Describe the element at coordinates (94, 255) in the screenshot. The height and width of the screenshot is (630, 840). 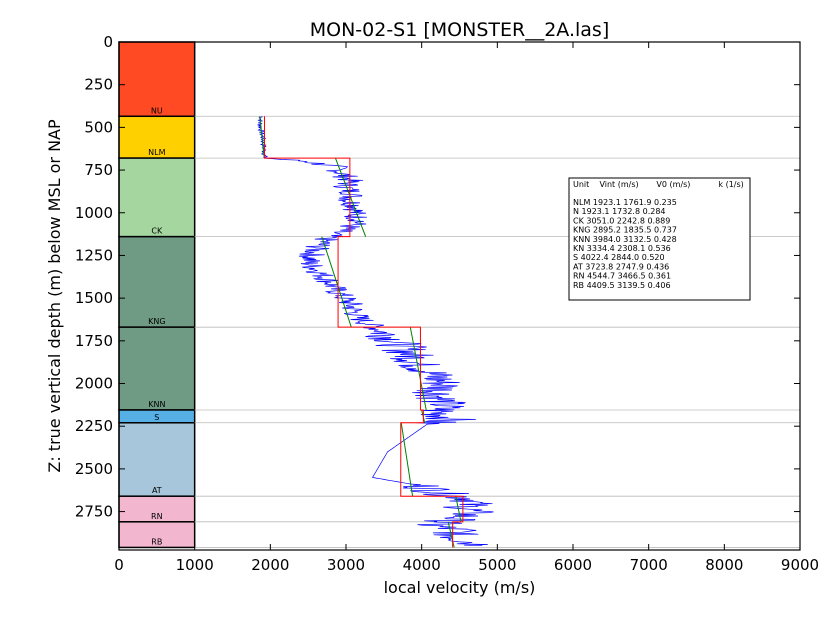
I see `y-tick-label: 1250` at that location.